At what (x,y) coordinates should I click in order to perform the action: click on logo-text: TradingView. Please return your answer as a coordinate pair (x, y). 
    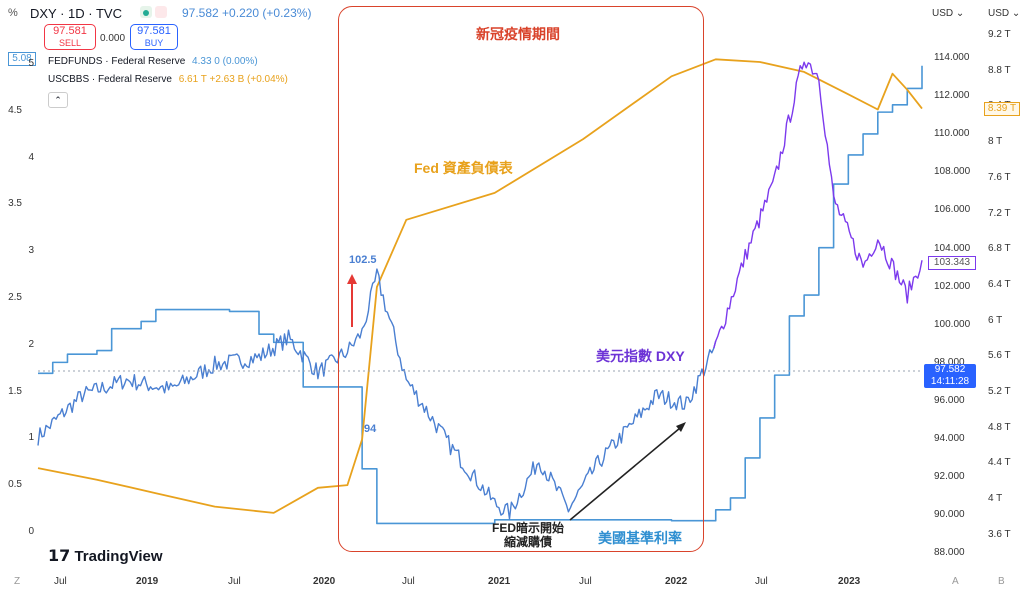
    Looking at the image, I should click on (118, 556).